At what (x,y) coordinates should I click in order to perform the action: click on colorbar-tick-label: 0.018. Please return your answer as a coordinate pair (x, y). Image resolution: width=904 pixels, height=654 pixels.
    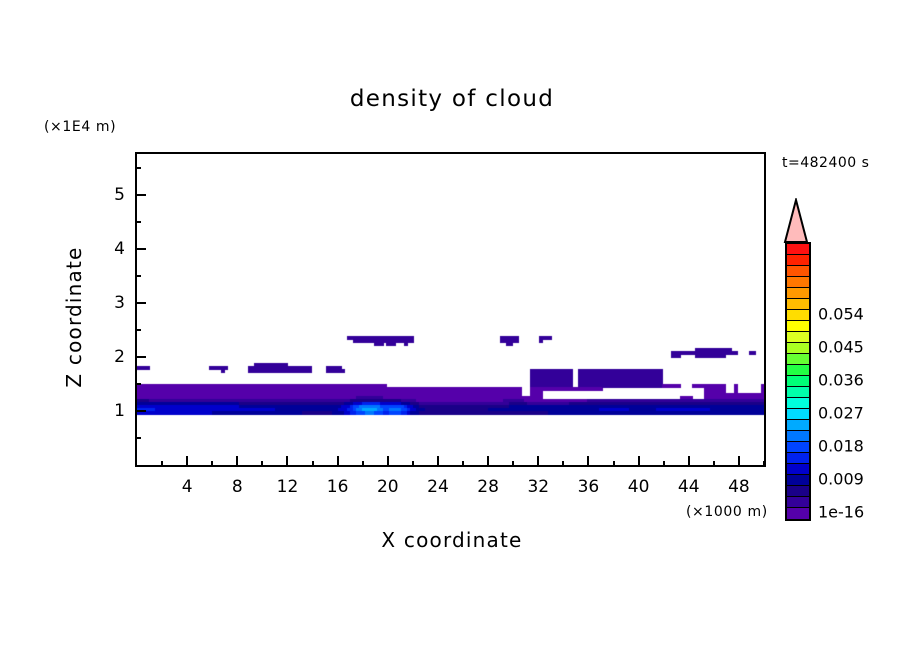
    Looking at the image, I should click on (841, 445).